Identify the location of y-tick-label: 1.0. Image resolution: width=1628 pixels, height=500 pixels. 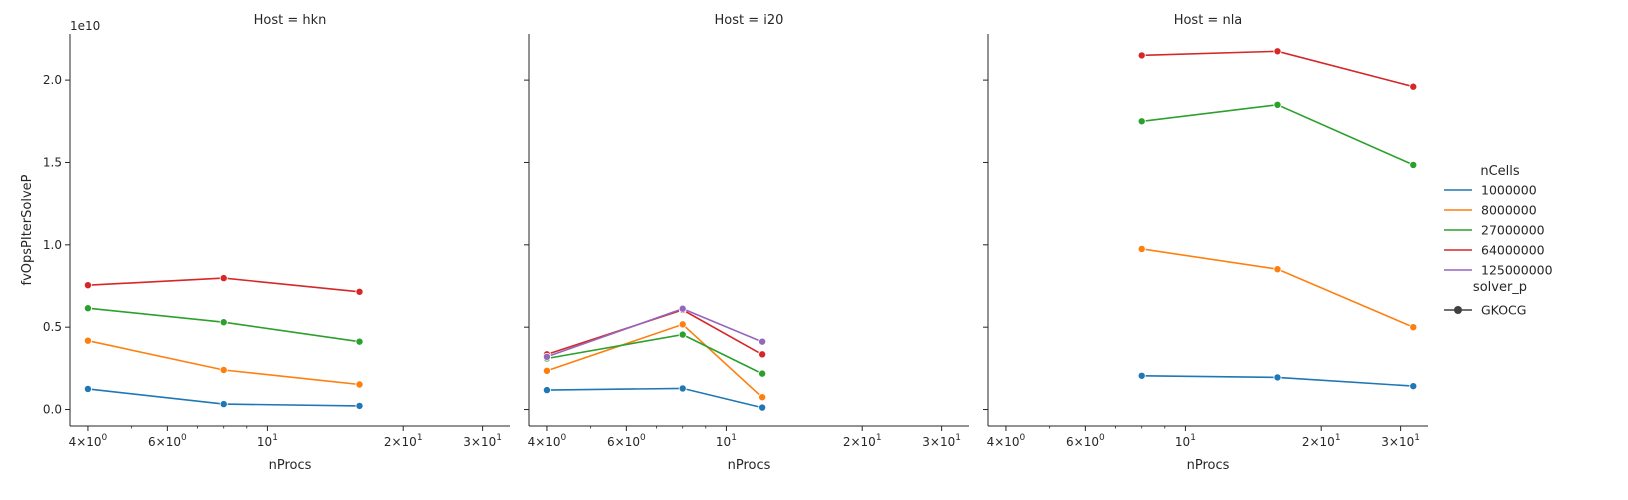
(52, 245).